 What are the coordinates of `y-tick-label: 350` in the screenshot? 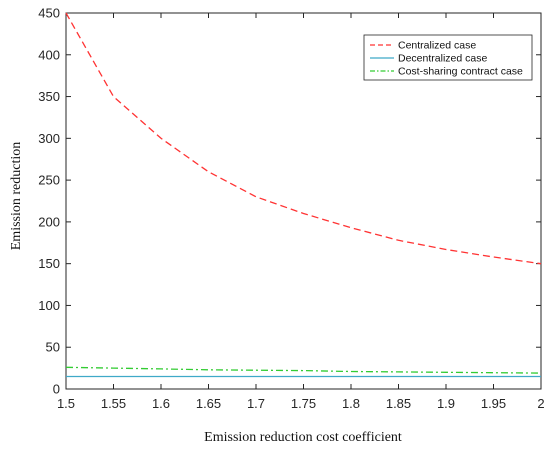 It's located at (49, 96).